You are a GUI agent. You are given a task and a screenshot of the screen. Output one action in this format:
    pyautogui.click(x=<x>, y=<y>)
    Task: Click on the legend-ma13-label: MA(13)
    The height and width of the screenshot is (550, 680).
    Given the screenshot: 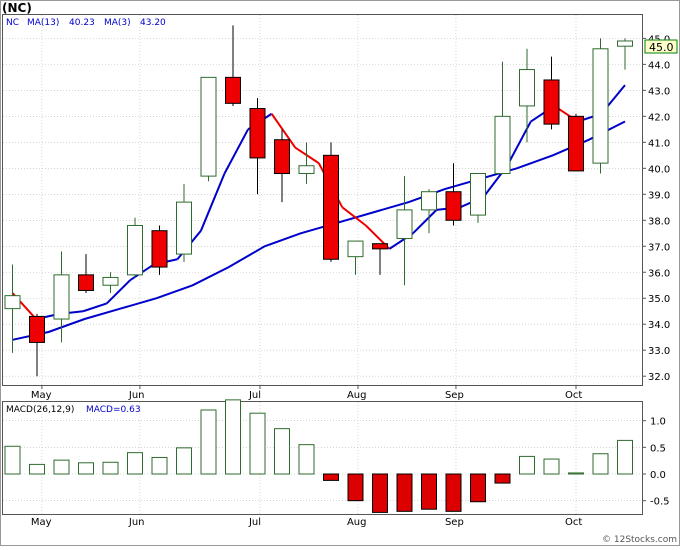 What is the action you would take?
    pyautogui.click(x=43, y=23)
    